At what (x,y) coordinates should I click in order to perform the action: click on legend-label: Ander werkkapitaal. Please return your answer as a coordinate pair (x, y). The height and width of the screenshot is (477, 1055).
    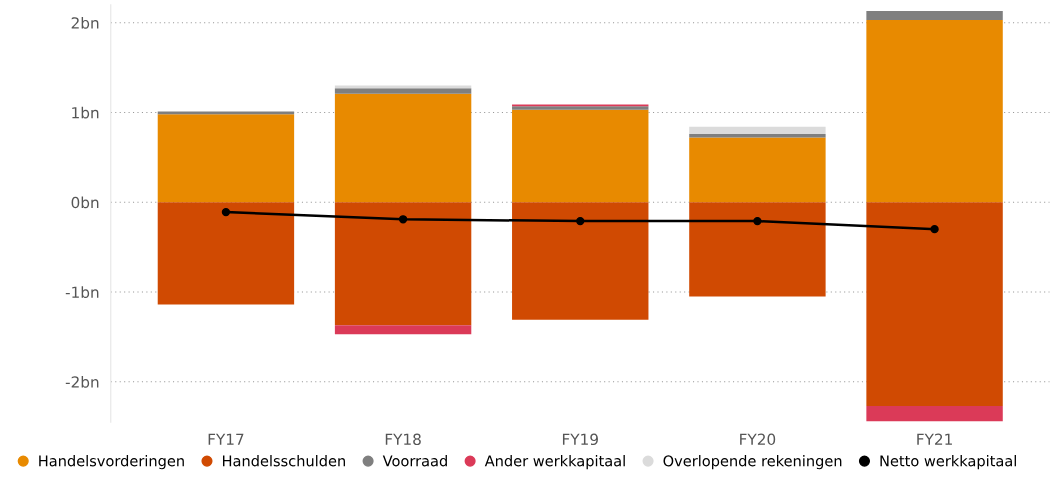
    Looking at the image, I should click on (554, 462).